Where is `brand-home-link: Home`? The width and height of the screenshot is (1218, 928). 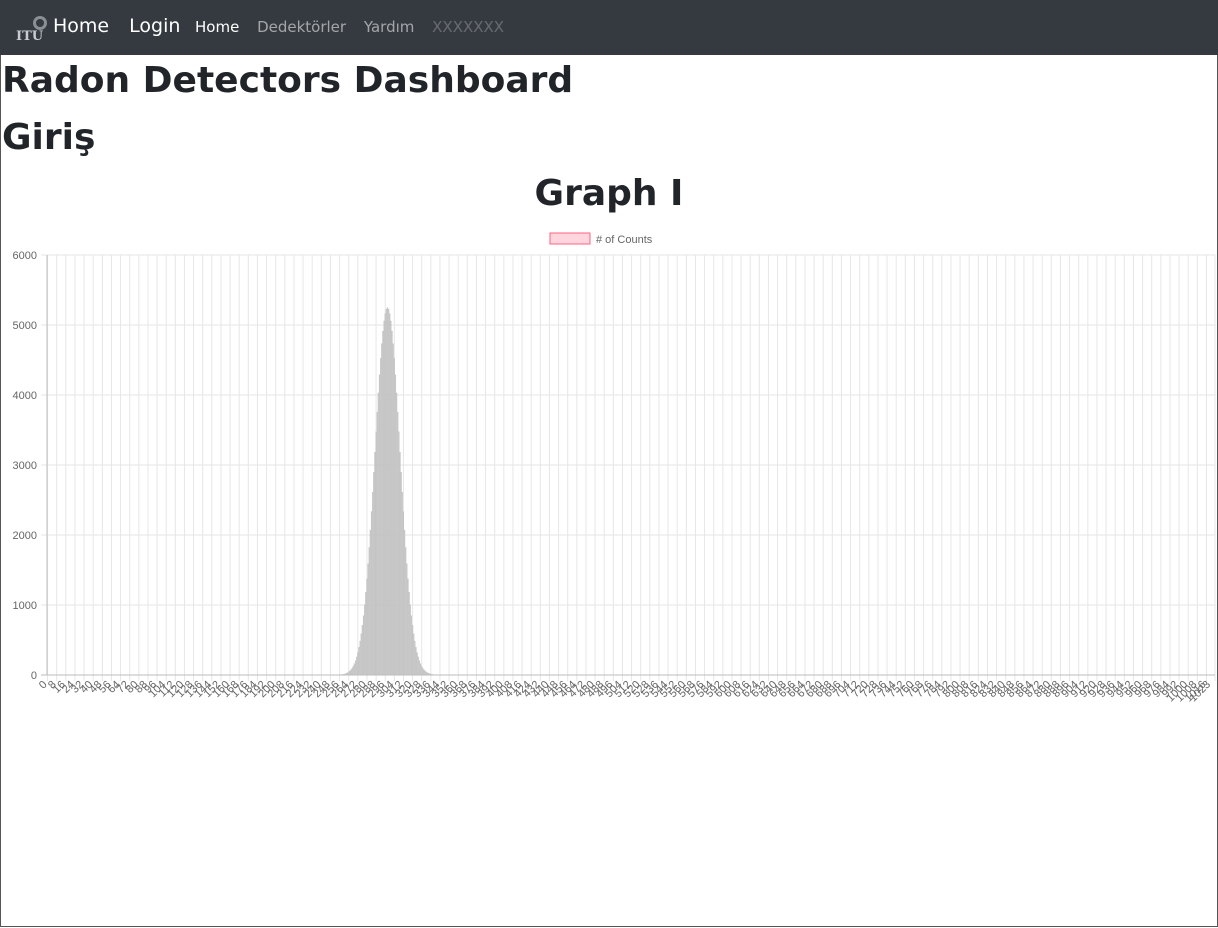
brand-home-link: Home is located at coordinates (81, 26).